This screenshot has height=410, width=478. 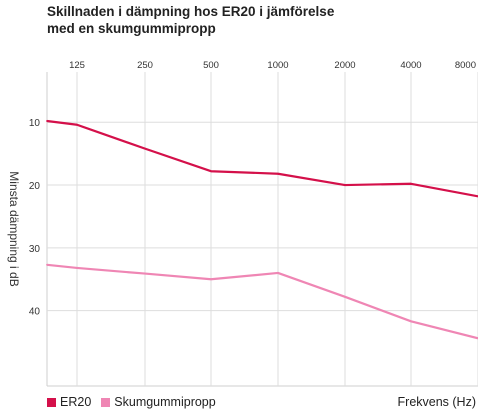 What do you see at coordinates (145, 65) in the screenshot?
I see `x-tick-label-250: 250` at bounding box center [145, 65].